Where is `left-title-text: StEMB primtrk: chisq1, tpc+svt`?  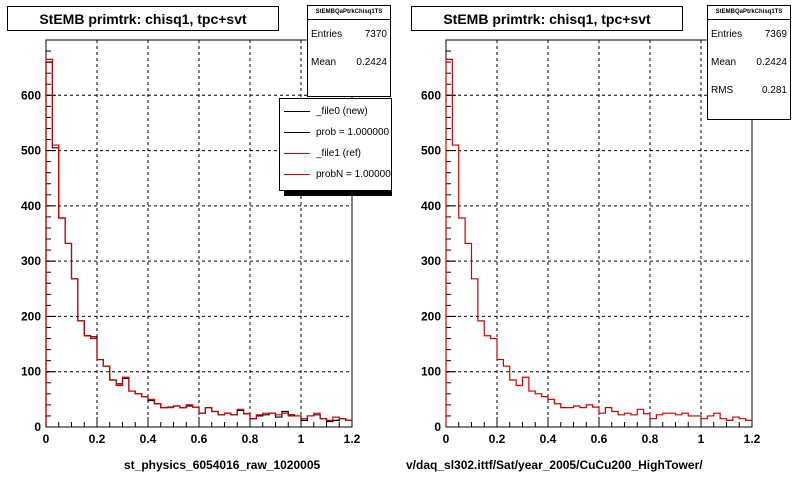 left-title-text: StEMB primtrk: chisq1, tpc+svt is located at coordinates (143, 18).